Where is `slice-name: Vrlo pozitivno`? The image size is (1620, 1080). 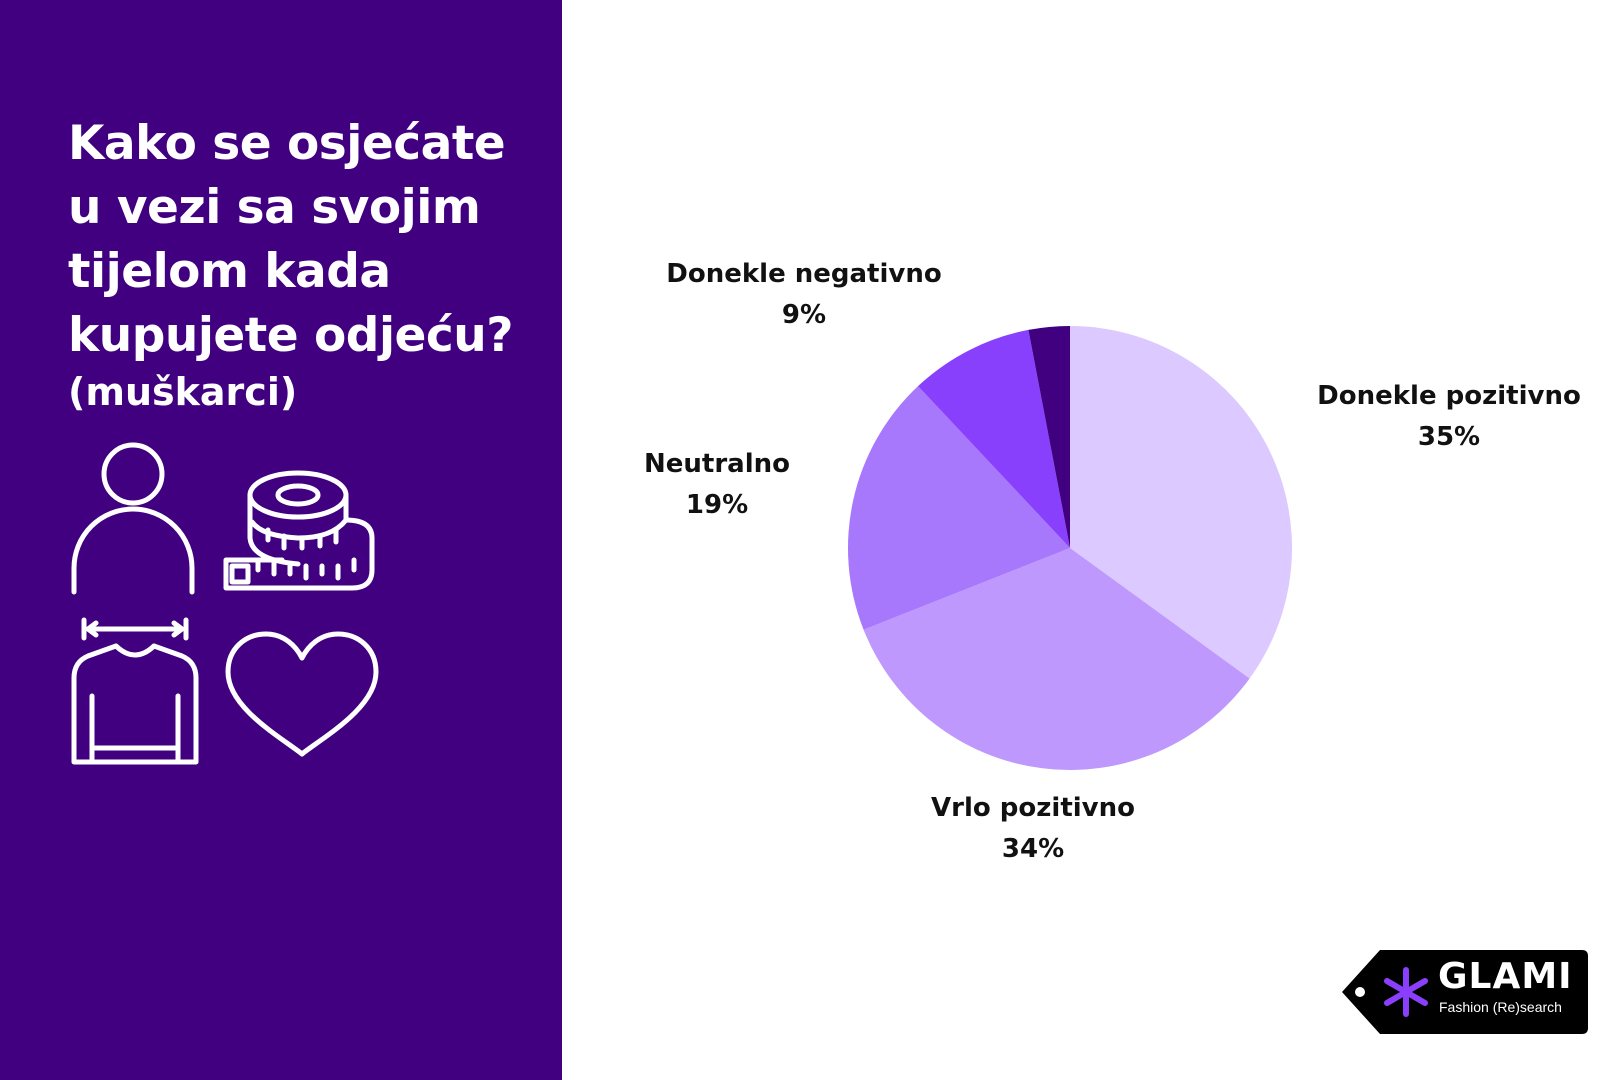
slice-name: Vrlo pozitivno is located at coordinates (1033, 808).